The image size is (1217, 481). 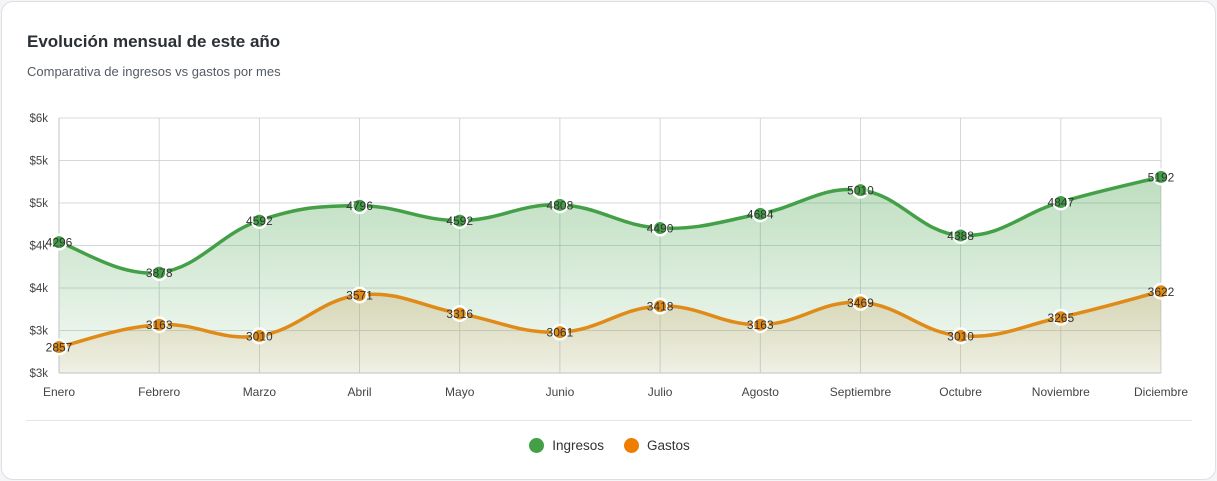 I want to click on data-label-ingresos: 4684, so click(x=760, y=214).